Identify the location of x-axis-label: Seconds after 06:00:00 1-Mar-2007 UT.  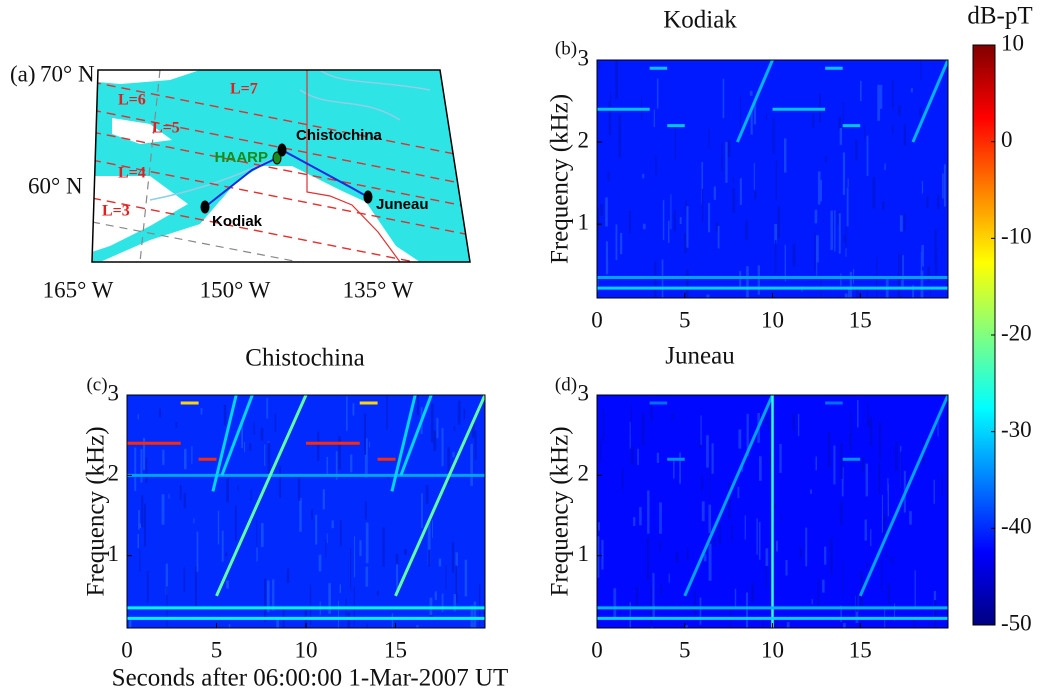
(310, 678).